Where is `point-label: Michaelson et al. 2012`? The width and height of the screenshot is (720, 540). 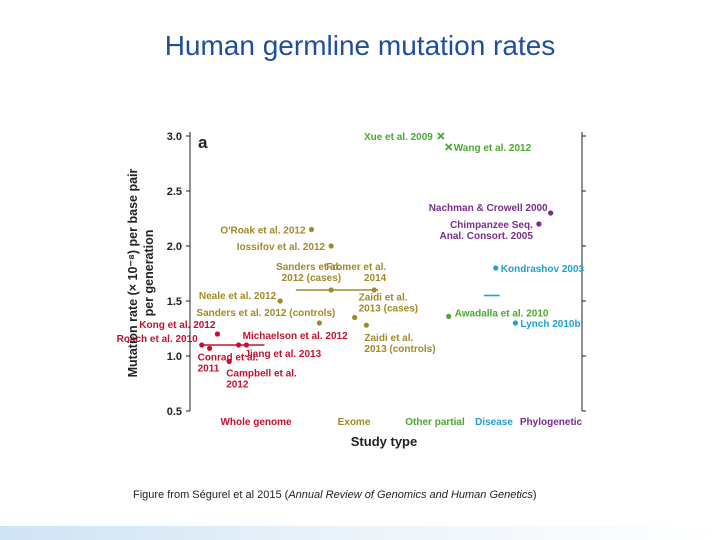 point-label: Michaelson et al. 2012 is located at coordinates (295, 336).